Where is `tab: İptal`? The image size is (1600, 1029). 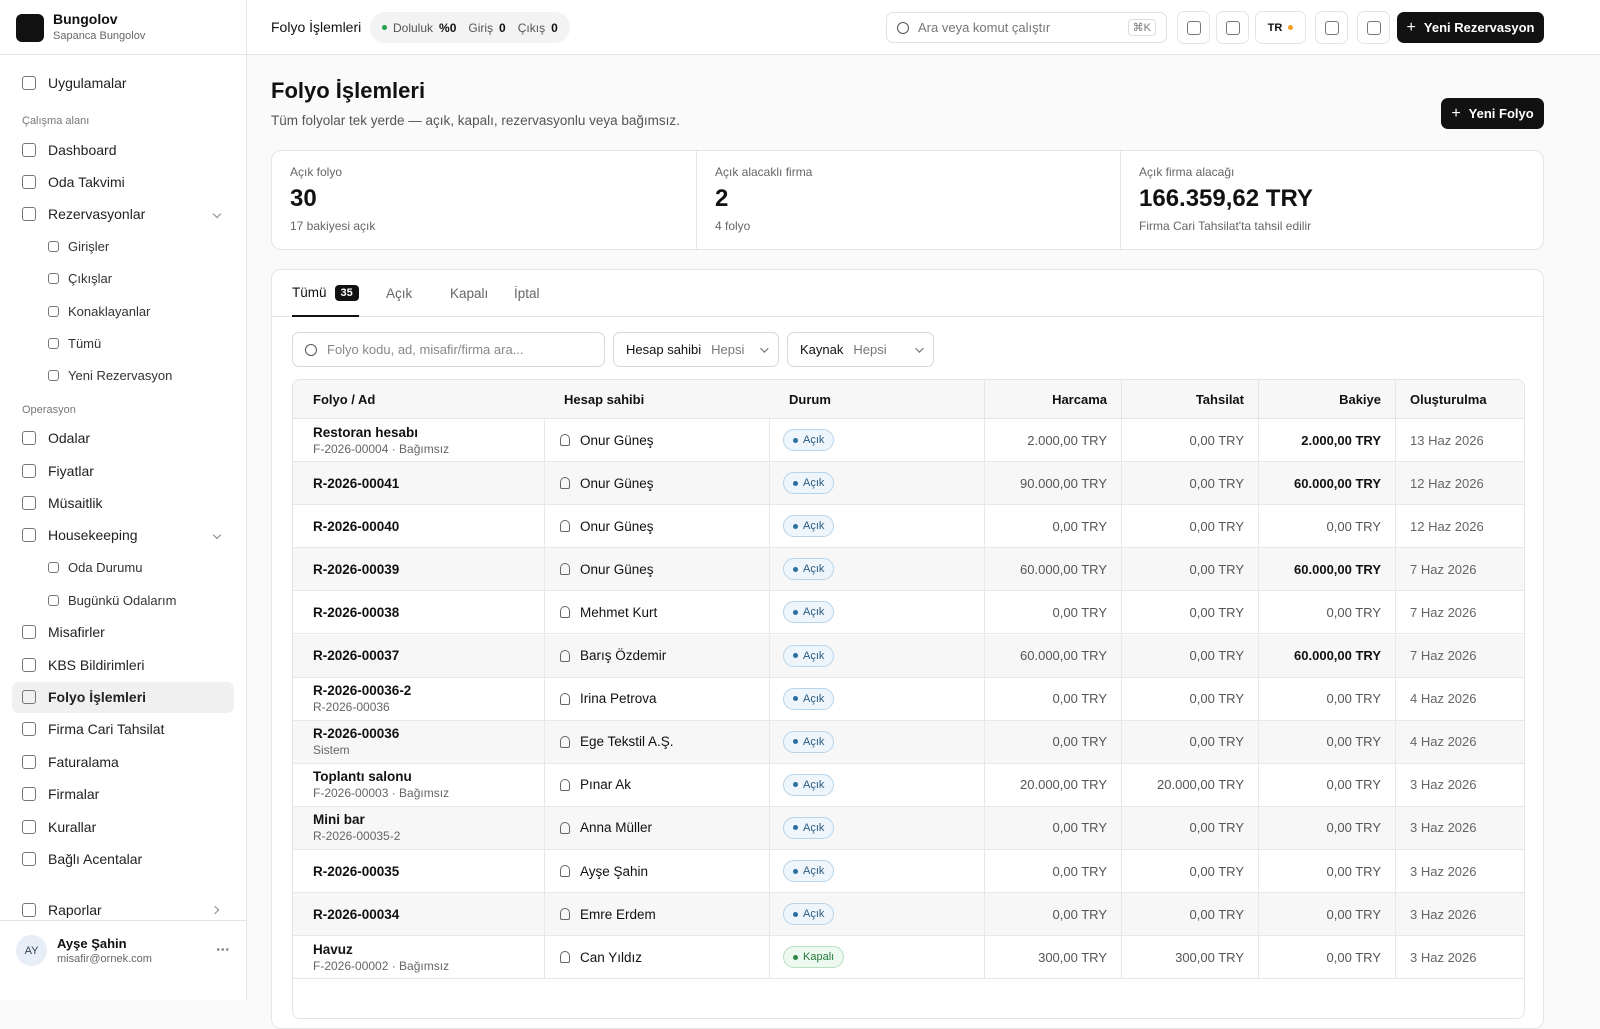
tab: İptal is located at coordinates (527, 293).